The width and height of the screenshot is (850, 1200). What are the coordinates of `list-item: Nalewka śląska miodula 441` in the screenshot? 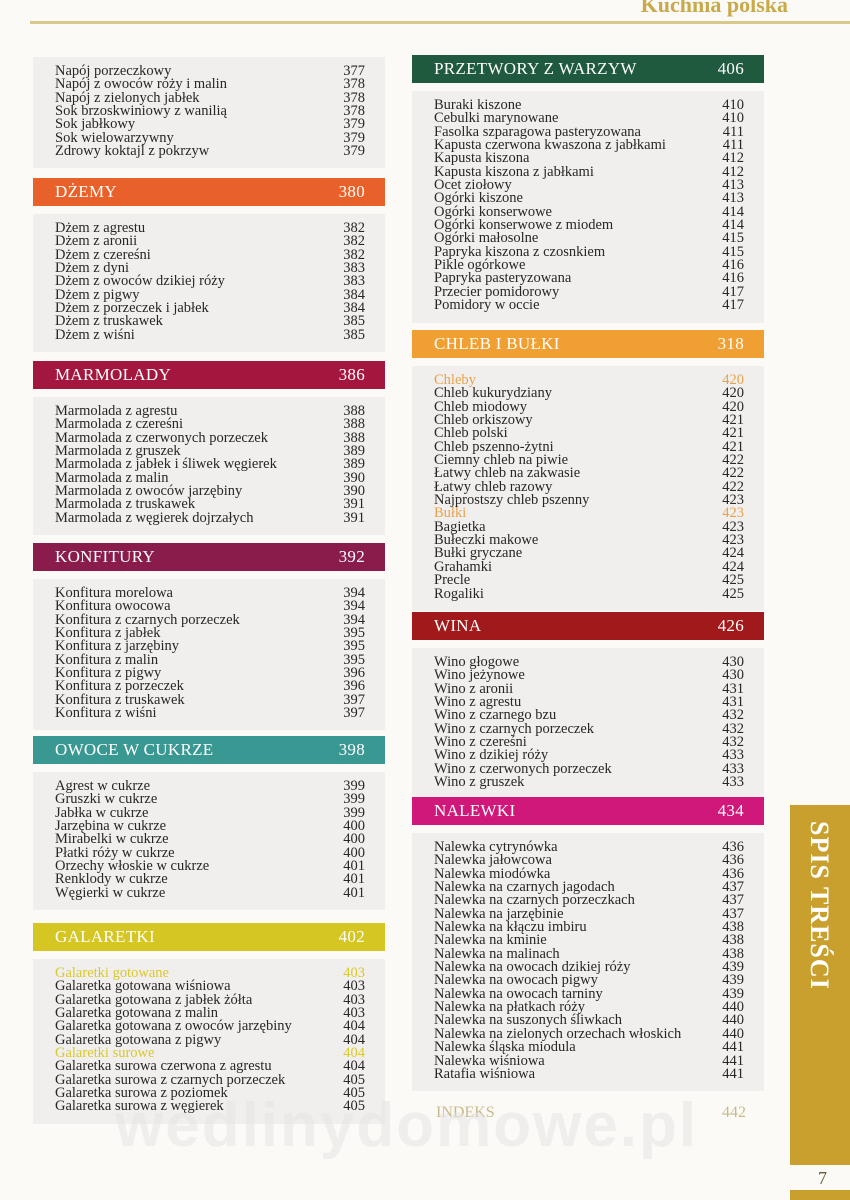 It's located at (589, 1047).